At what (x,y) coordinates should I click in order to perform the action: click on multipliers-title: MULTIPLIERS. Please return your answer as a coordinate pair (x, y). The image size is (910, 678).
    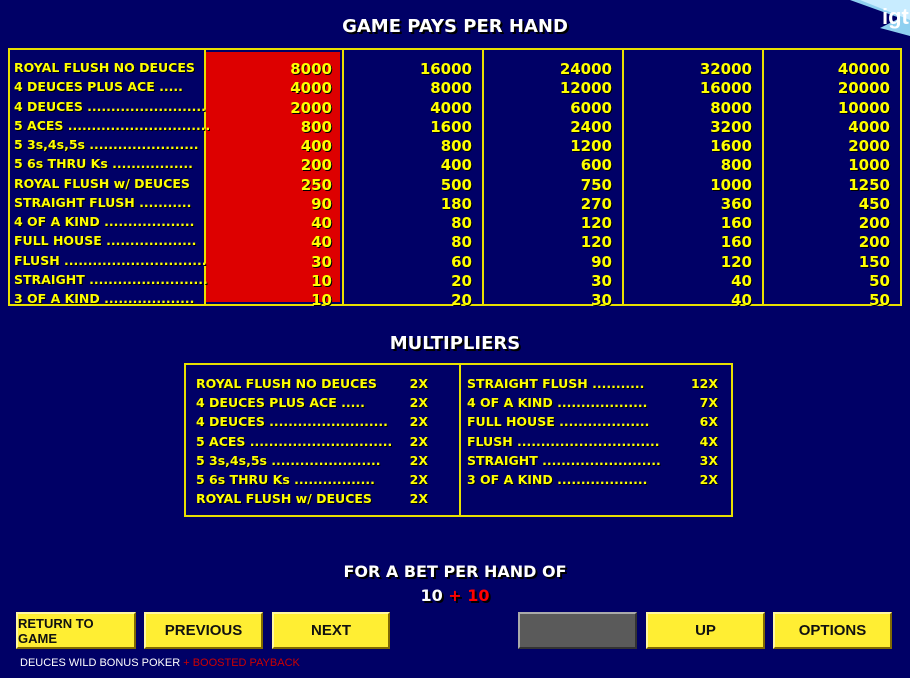
    Looking at the image, I should click on (455, 343).